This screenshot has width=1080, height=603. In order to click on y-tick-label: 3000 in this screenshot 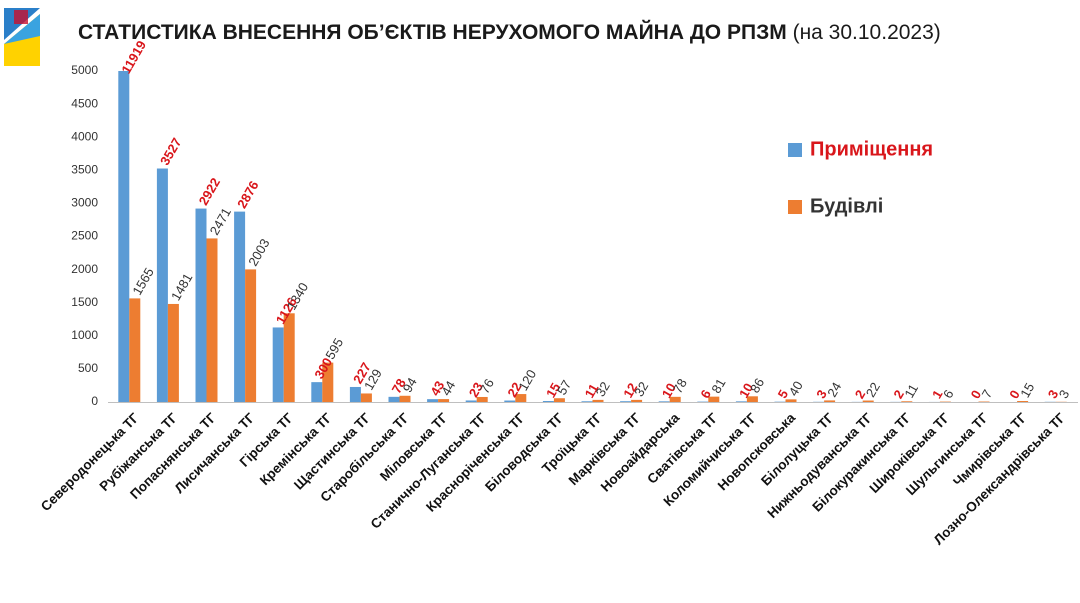, I will do `click(84, 203)`.